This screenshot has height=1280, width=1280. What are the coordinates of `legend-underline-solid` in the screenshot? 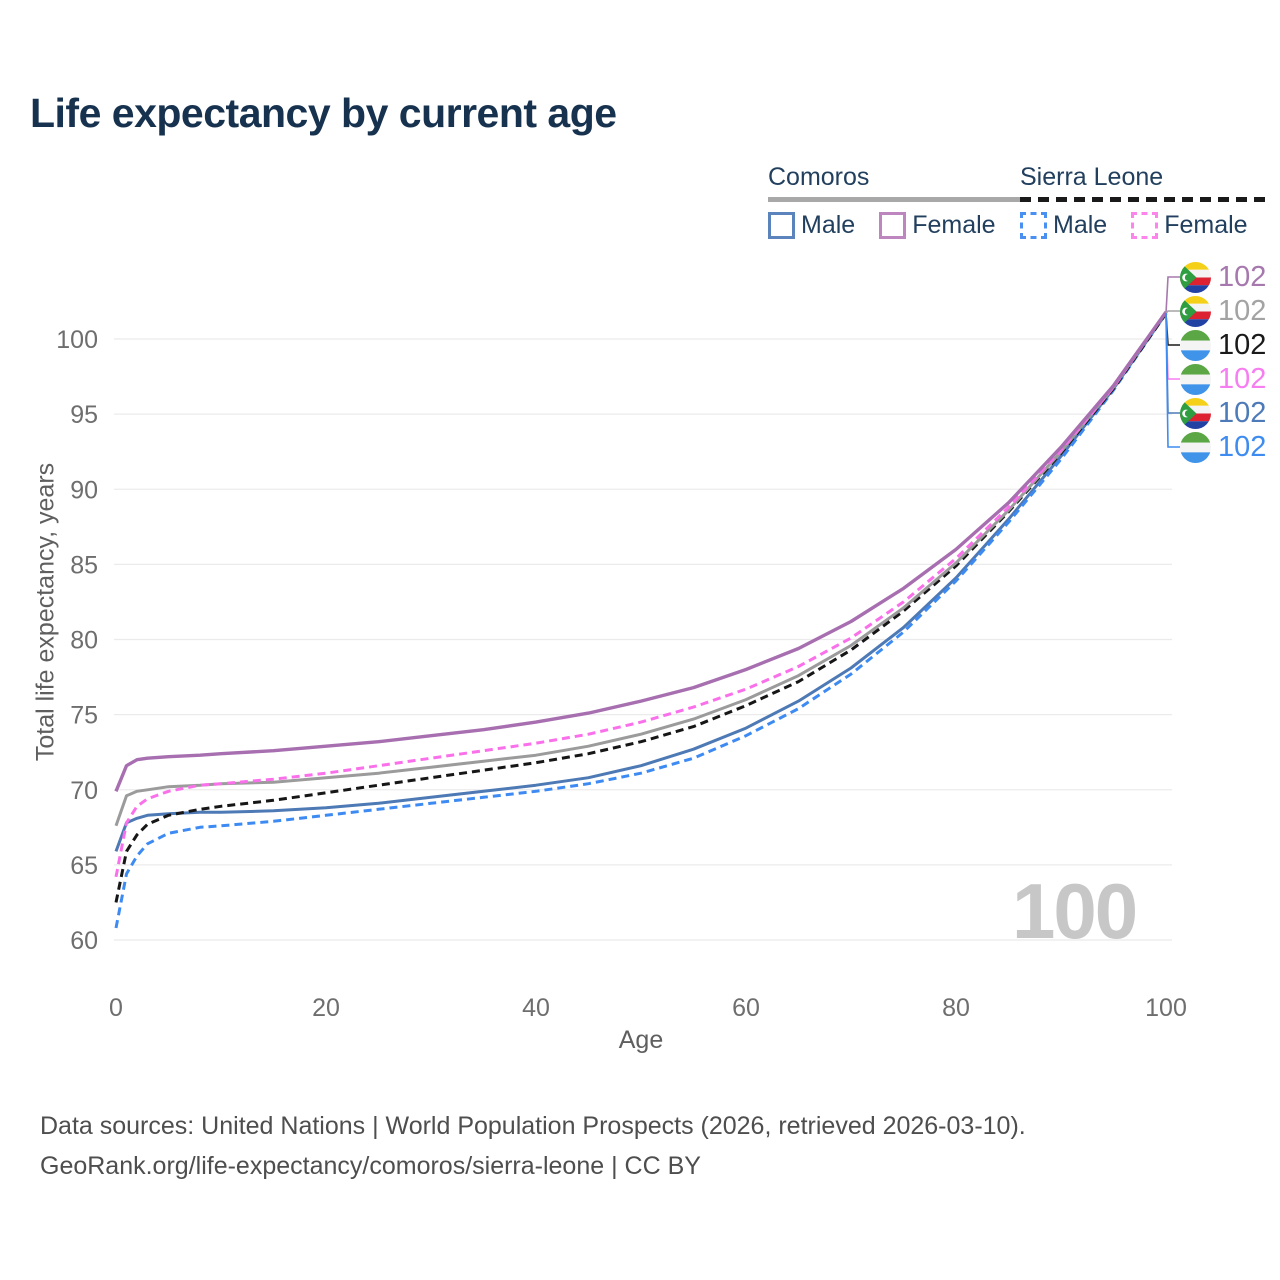 It's located at (894, 199).